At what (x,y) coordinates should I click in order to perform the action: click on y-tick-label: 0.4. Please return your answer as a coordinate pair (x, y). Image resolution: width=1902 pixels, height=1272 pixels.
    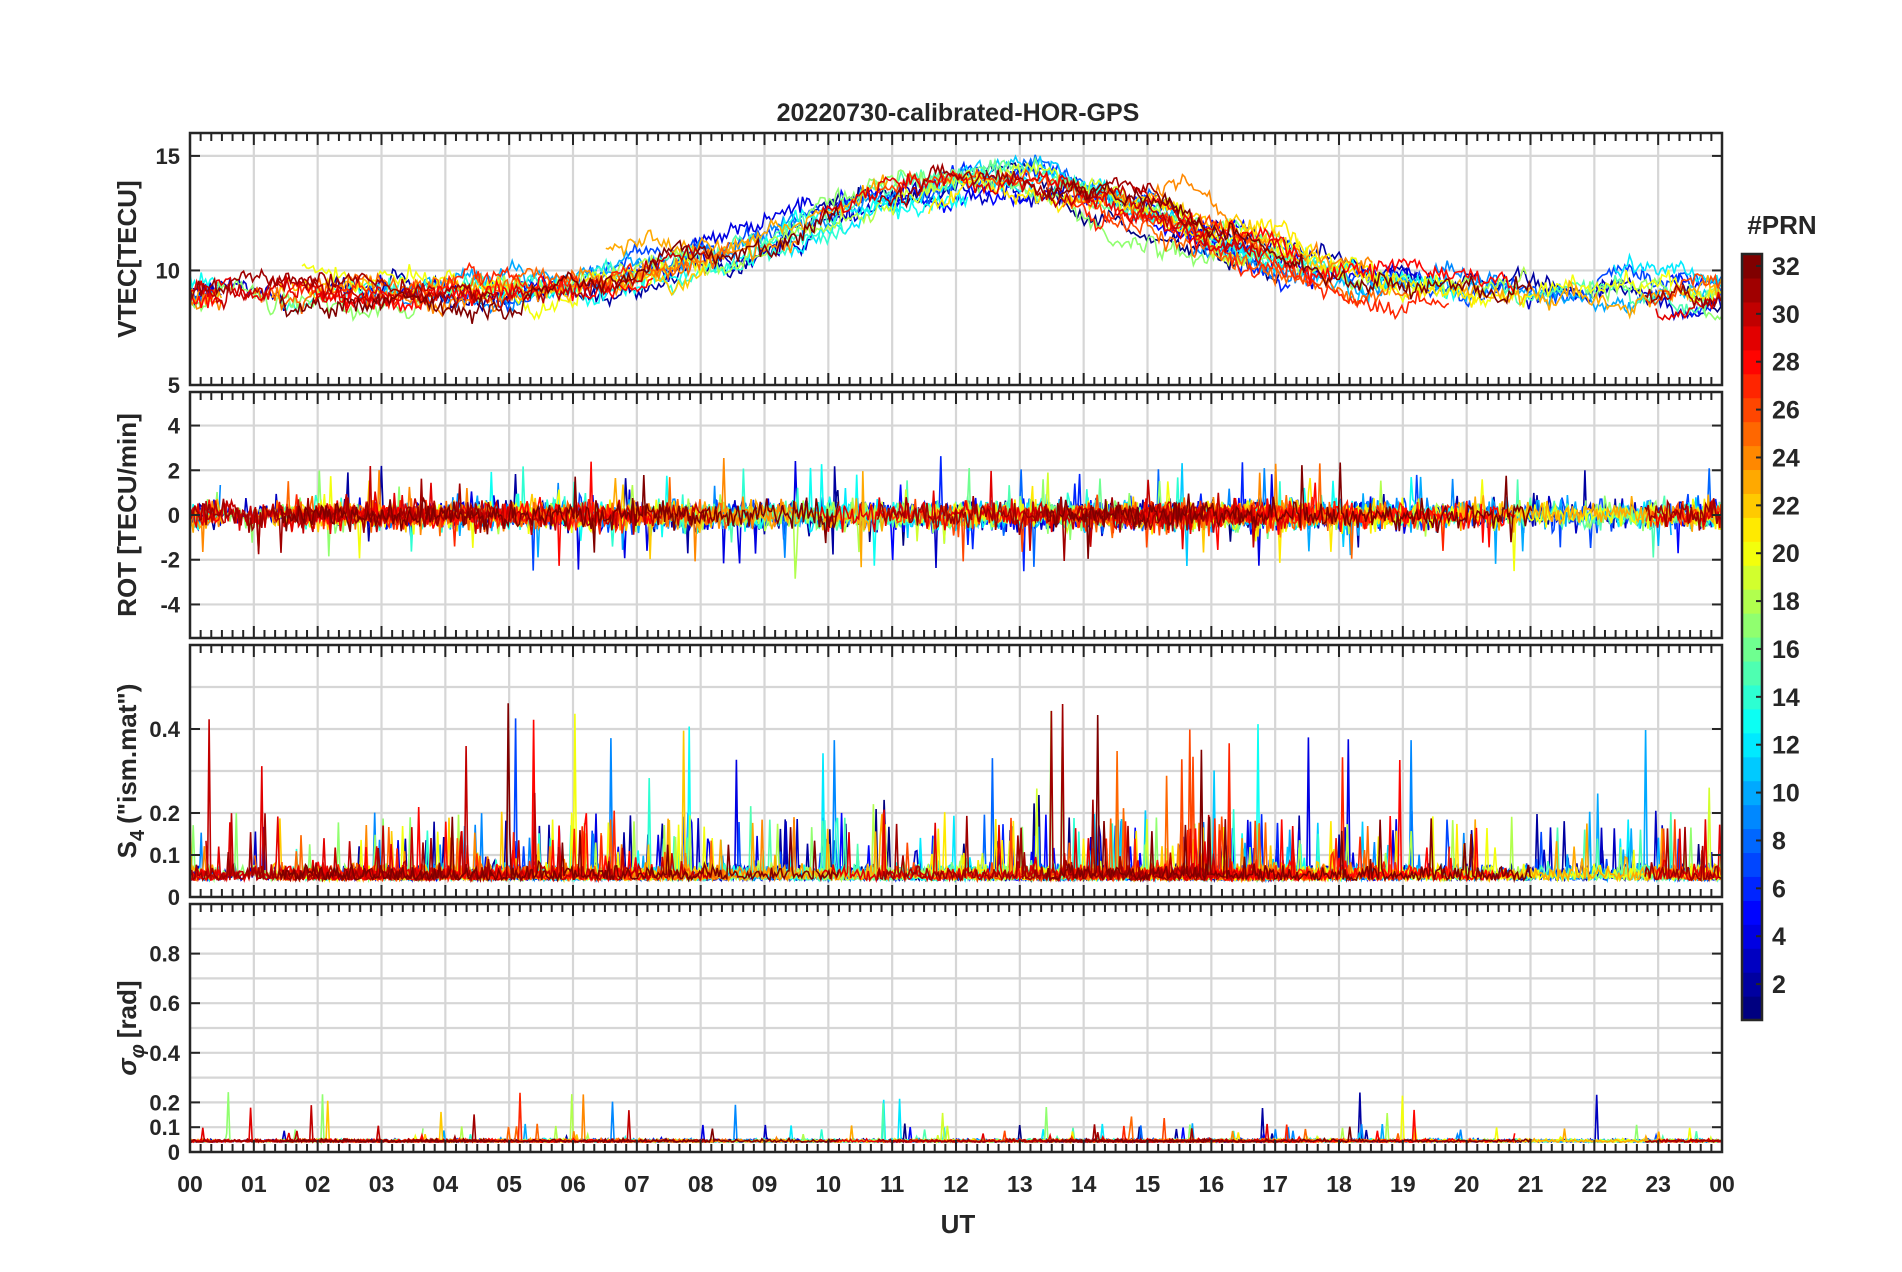
    Looking at the image, I should click on (164, 729).